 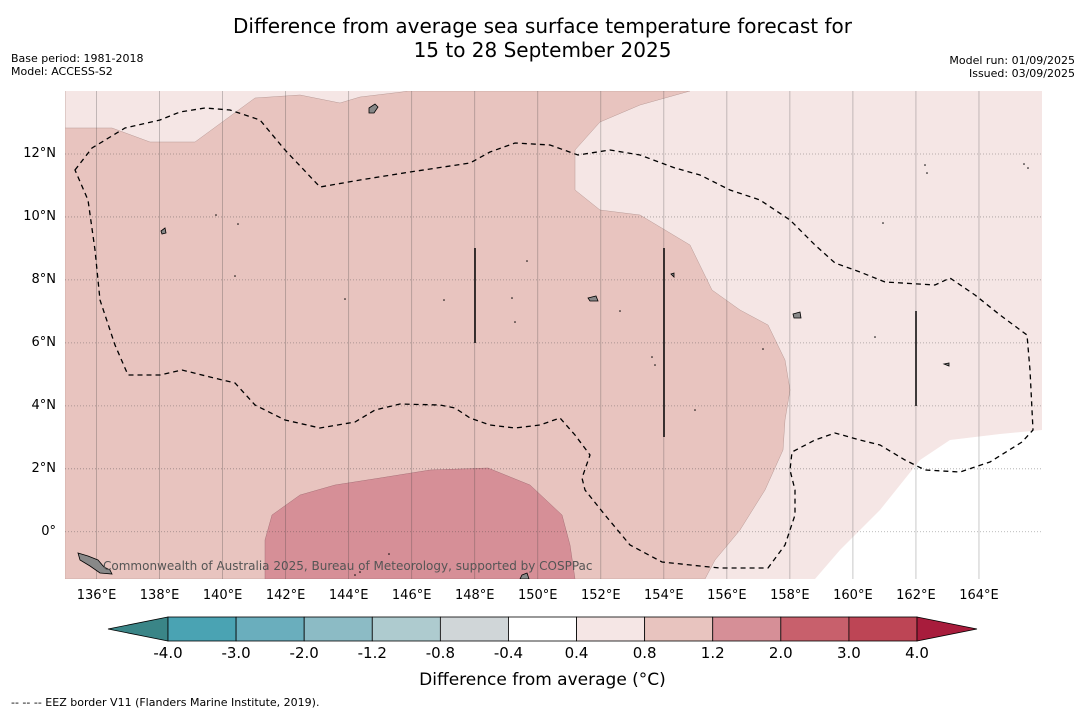 What do you see at coordinates (1012, 60) in the screenshot?
I see `model-run: Model run: 01/09/2025` at bounding box center [1012, 60].